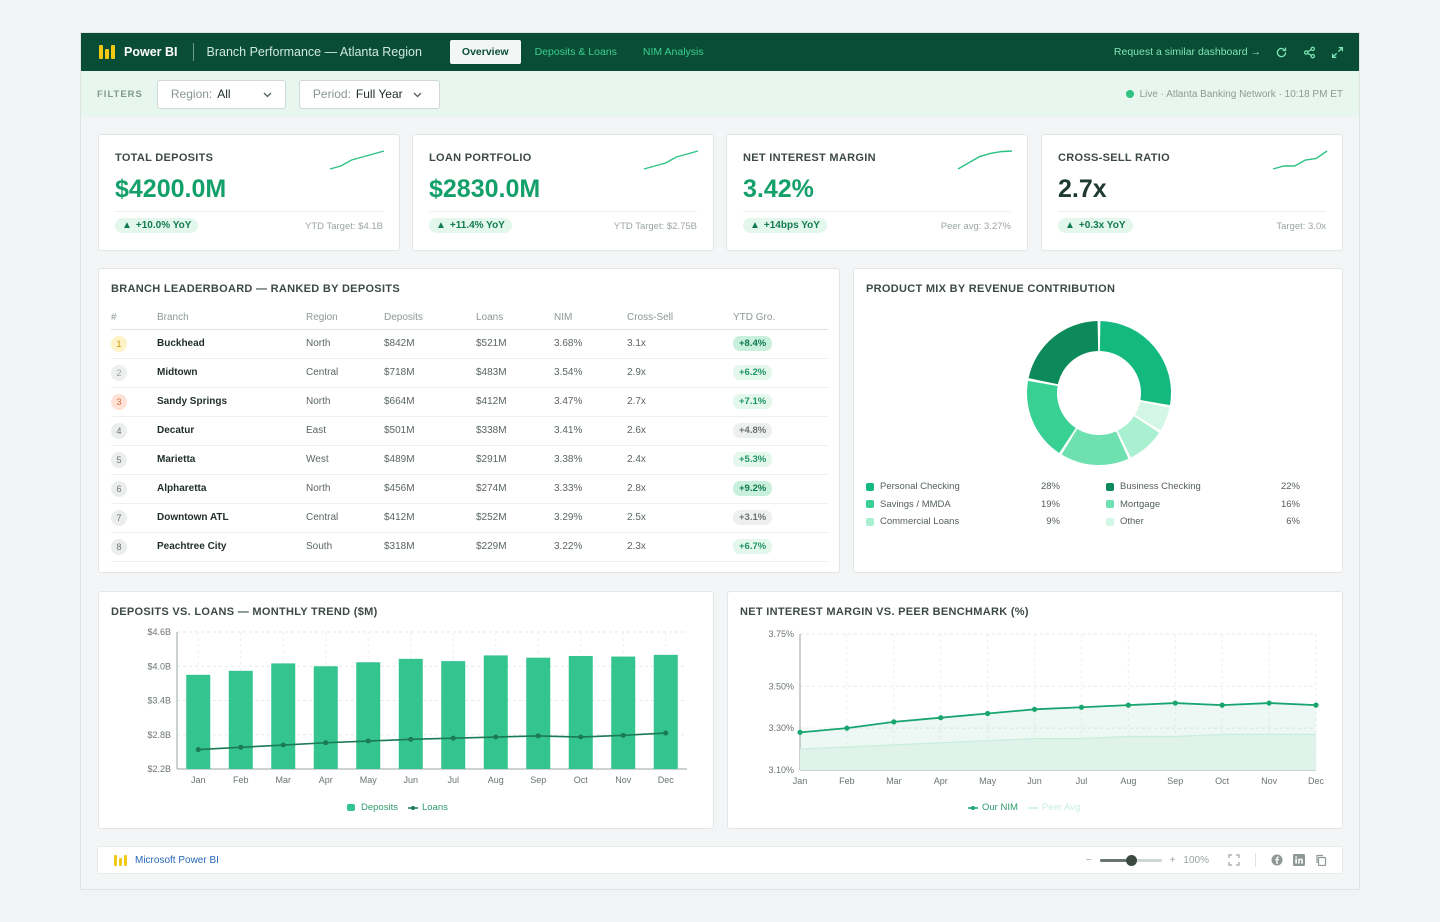 This screenshot has height=922, width=1440. I want to click on table-row: 4 Decatur East $501M $338M 3.41% 2.6x +4.8%, so click(469, 431).